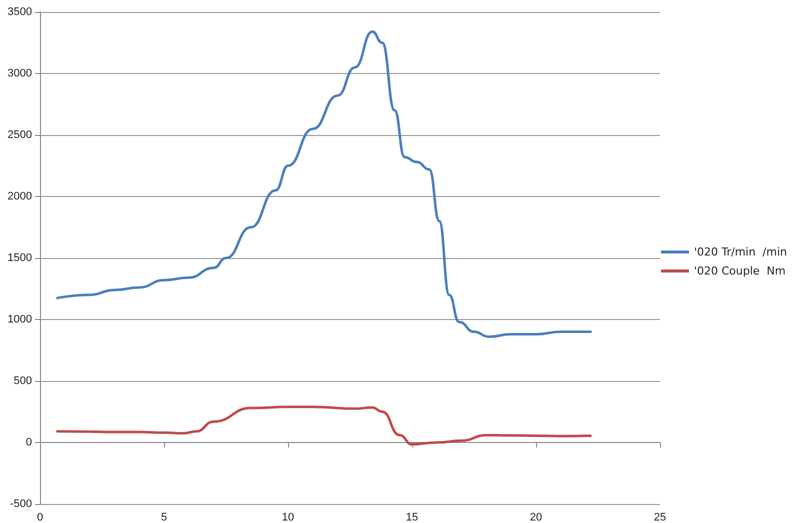 The image size is (800, 523). What do you see at coordinates (20, 258) in the screenshot?
I see `y-tick-label: 1500` at bounding box center [20, 258].